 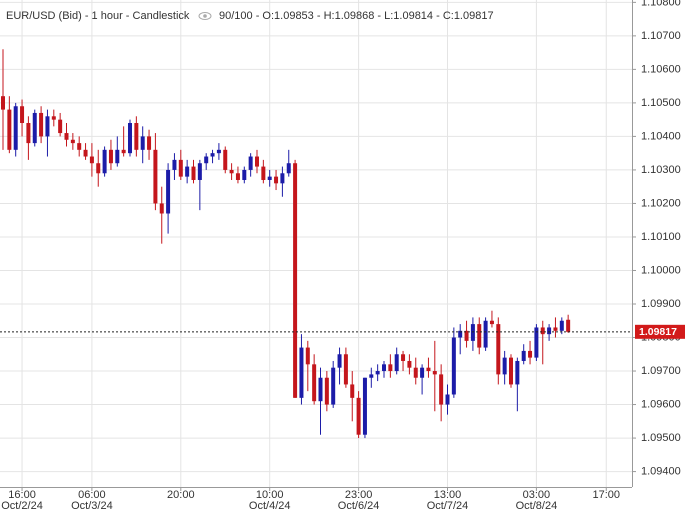 I want to click on x-tick-label: 10:00, so click(x=270, y=495).